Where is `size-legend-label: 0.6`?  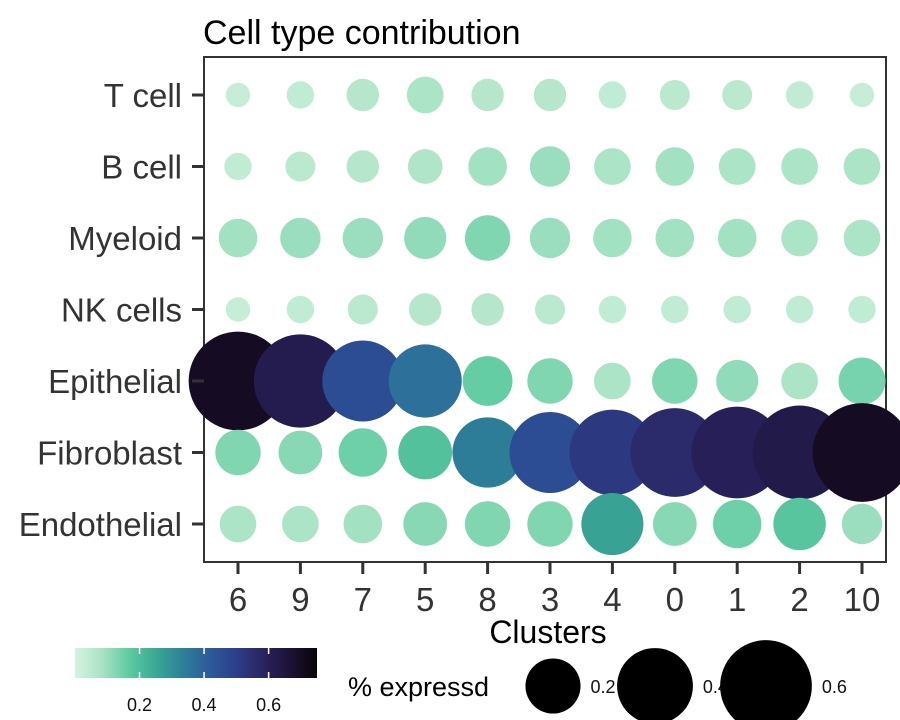 size-legend-label: 0.6 is located at coordinates (834, 687).